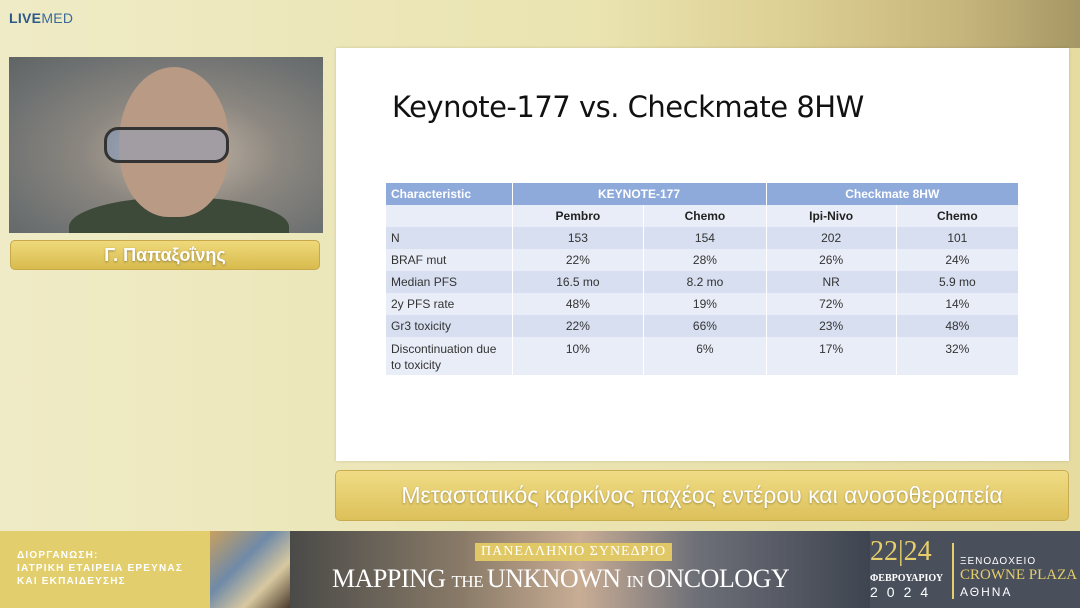 This screenshot has width=1080, height=608. Describe the element at coordinates (449, 326) in the screenshot. I see `table-cell: Gr3 toxicity` at that location.